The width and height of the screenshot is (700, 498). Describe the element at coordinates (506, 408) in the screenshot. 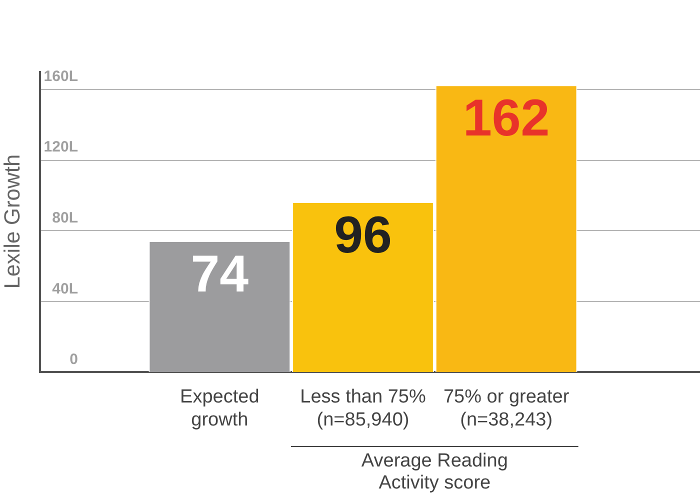

I see `x-tick-label: 75% or greater (n=38,243)` at that location.